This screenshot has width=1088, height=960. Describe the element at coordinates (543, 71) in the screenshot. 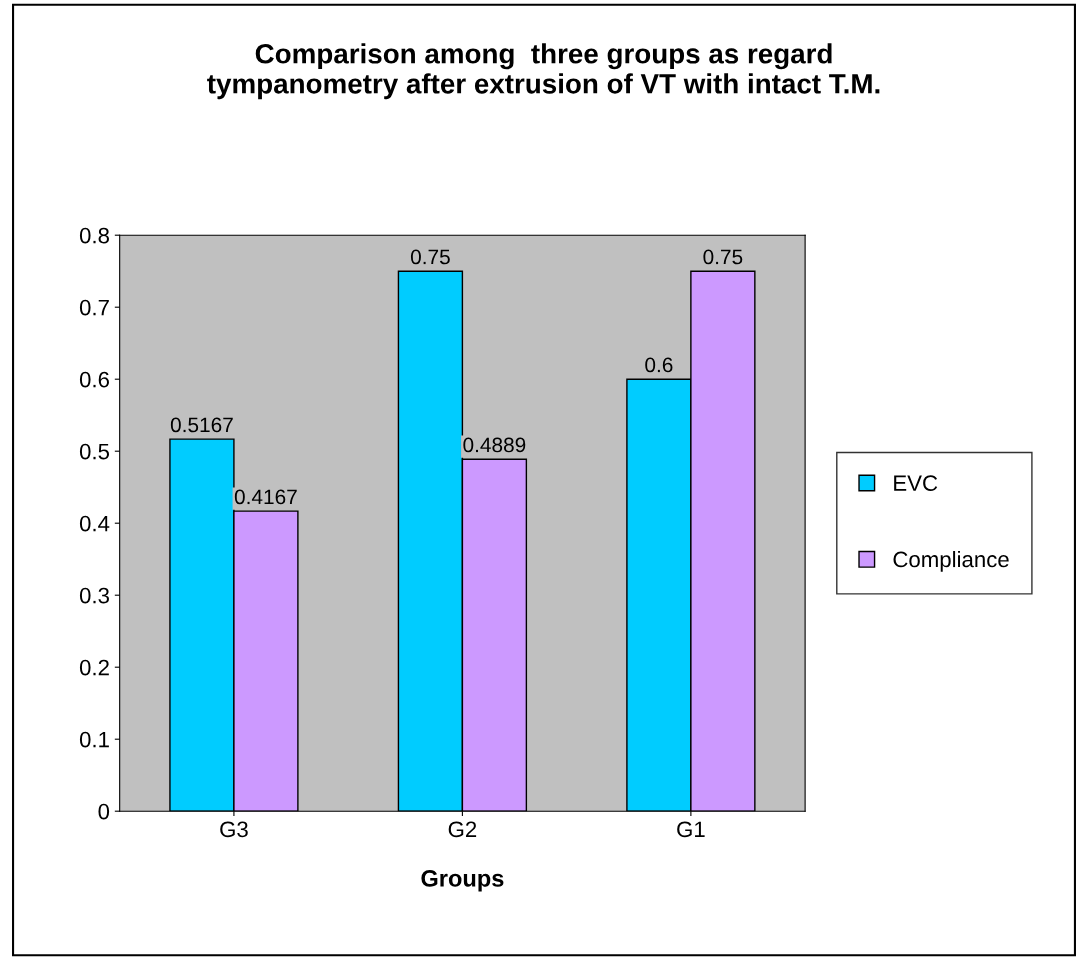

I see `chart-title: Comparison among three groups as regard tympanometry after extrusion of VT with intact T.M.` at that location.